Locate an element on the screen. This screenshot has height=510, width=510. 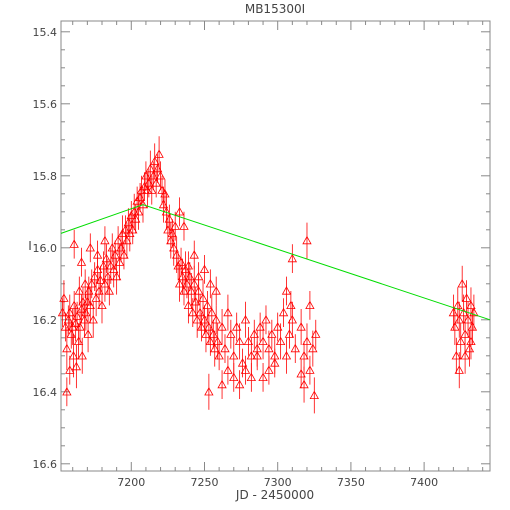
y-axis-label: I is located at coordinates (30, 246).